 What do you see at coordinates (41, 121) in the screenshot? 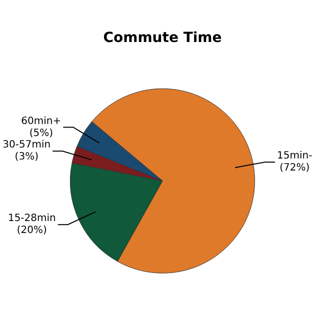
I see `slice-label: 60min+` at bounding box center [41, 121].